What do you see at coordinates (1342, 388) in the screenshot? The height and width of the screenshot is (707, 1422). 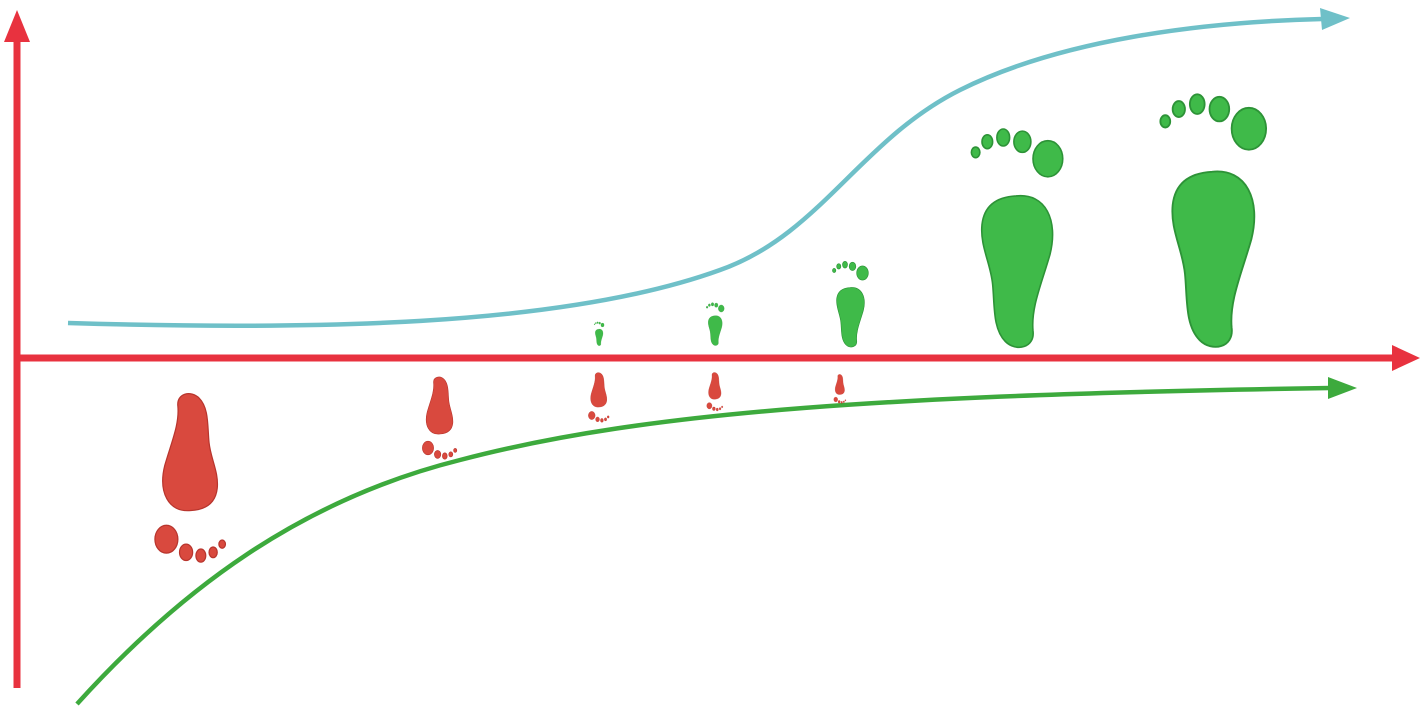 I see `lower-curve-arrow-icon` at bounding box center [1342, 388].